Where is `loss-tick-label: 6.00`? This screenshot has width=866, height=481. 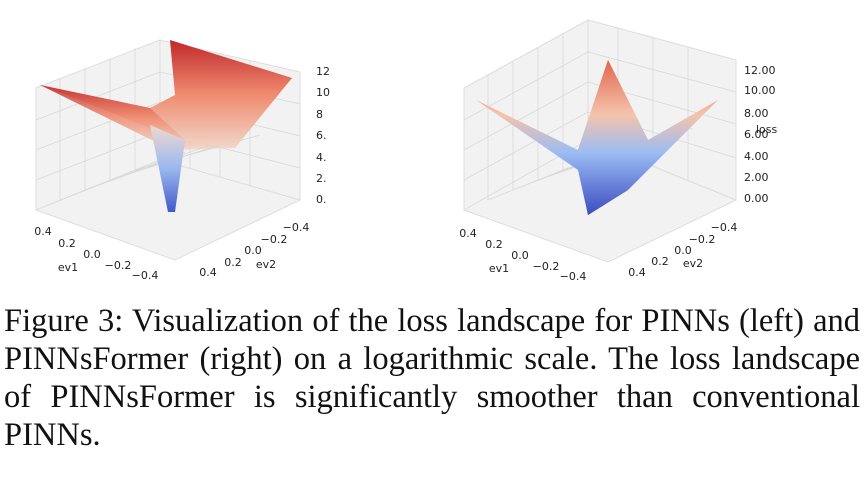
loss-tick-label: 6.00 is located at coordinates (756, 134).